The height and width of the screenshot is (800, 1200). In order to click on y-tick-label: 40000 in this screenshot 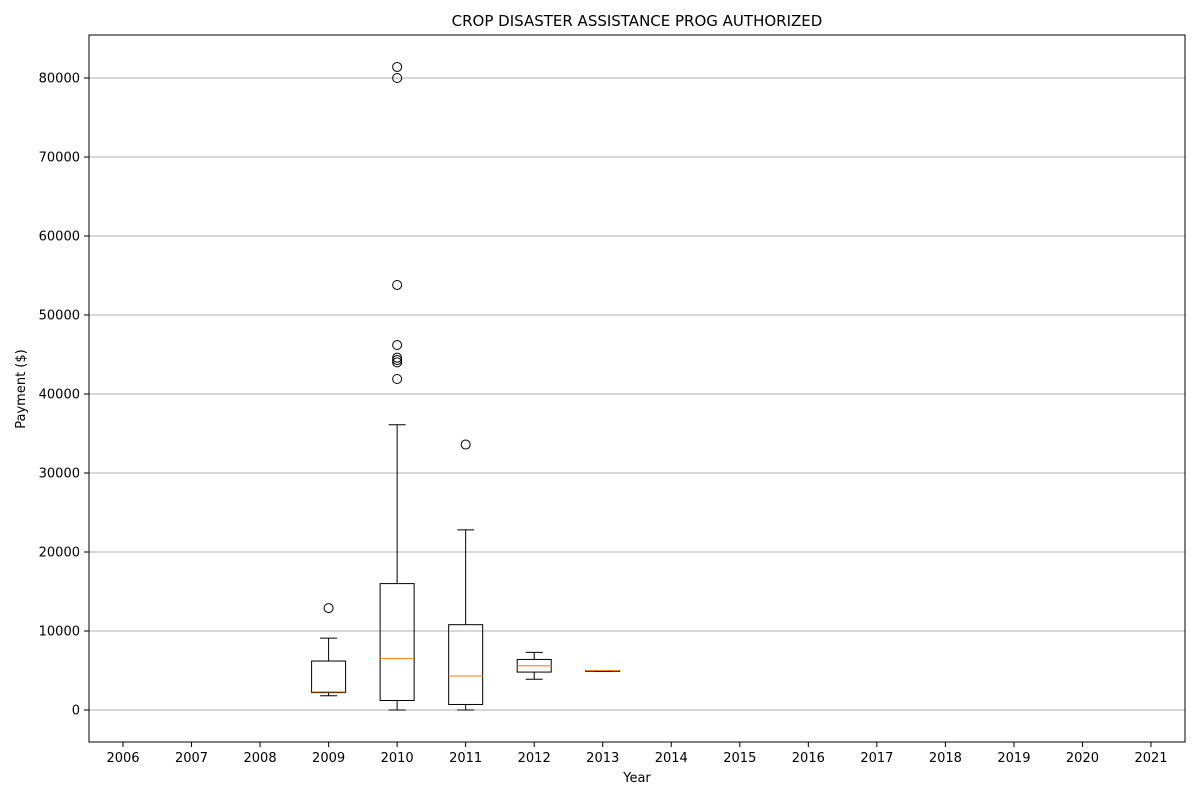, I will do `click(59, 395)`.